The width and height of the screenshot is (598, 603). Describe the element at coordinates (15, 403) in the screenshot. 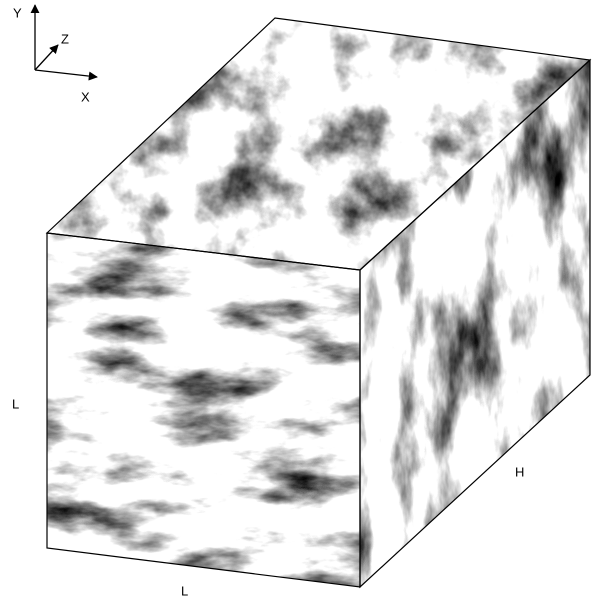

I see `height-label: L` at that location.